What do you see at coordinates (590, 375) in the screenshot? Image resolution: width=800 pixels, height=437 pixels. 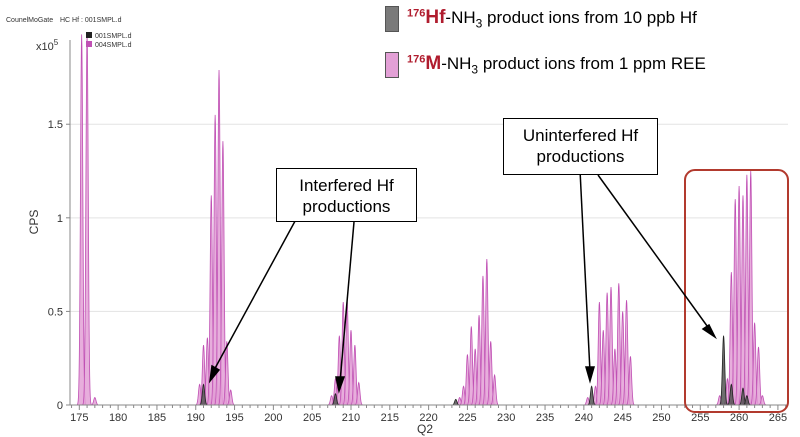 I see `arrow-head-uninterfered-left` at bounding box center [590, 375].